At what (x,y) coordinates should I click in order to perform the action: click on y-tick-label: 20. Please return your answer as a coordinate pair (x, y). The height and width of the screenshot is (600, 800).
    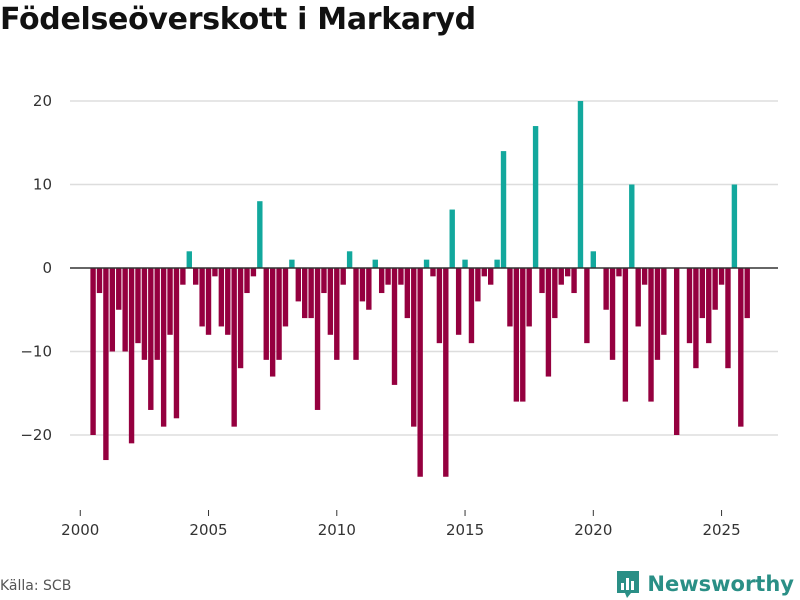
    Looking at the image, I should click on (42, 101).